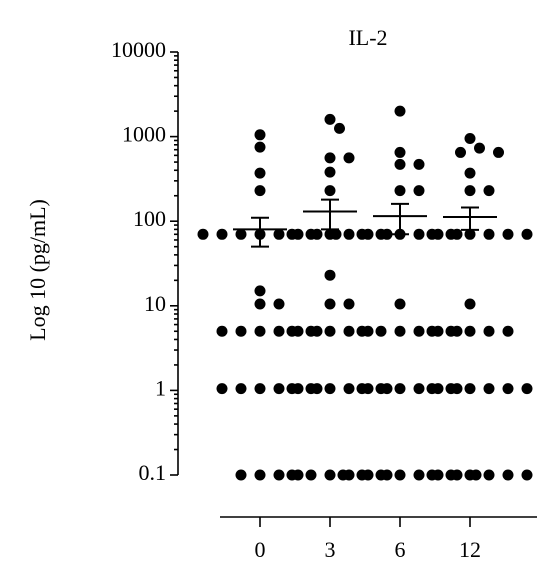 The height and width of the screenshot is (585, 558). What do you see at coordinates (330, 549) in the screenshot?
I see `x-tick-label: 3` at bounding box center [330, 549].